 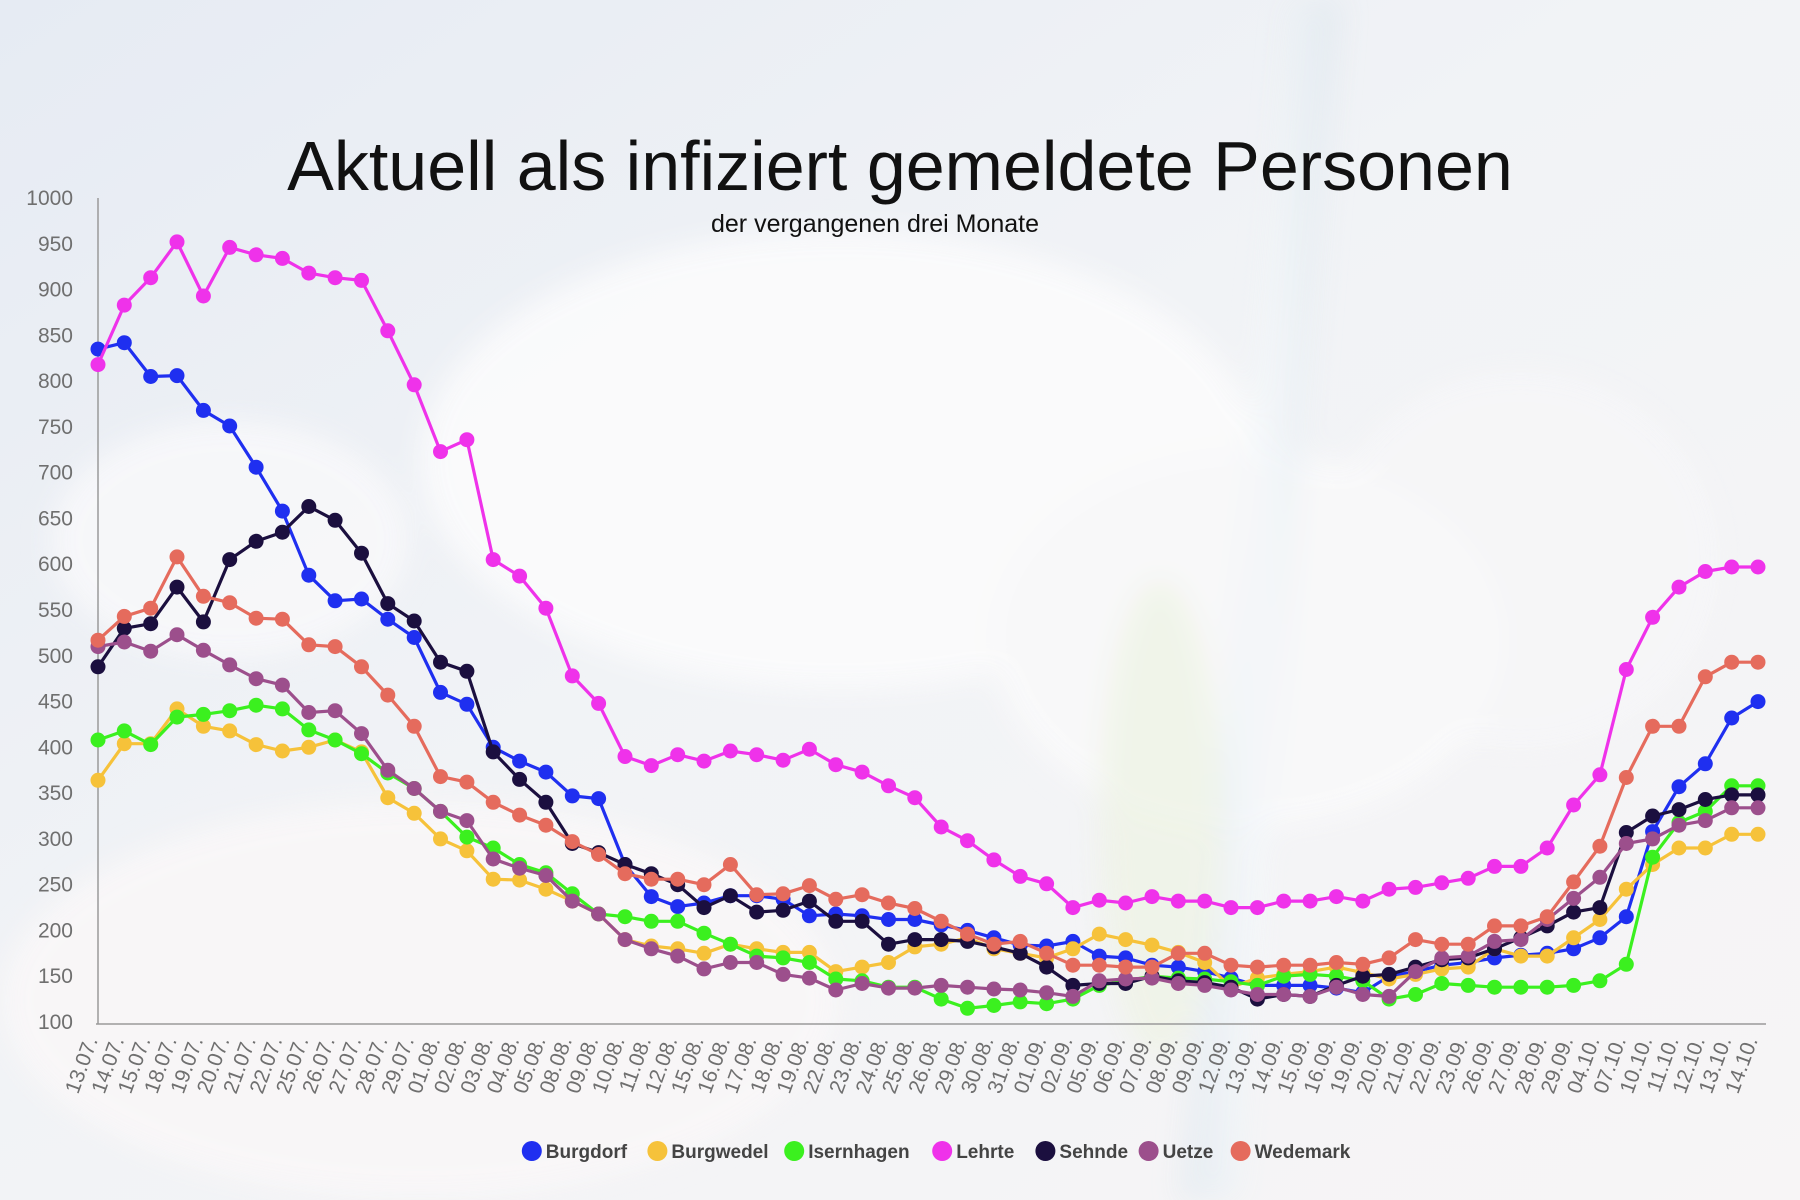 What do you see at coordinates (1176, 1152) in the screenshot?
I see `legend-item: Uetze` at bounding box center [1176, 1152].